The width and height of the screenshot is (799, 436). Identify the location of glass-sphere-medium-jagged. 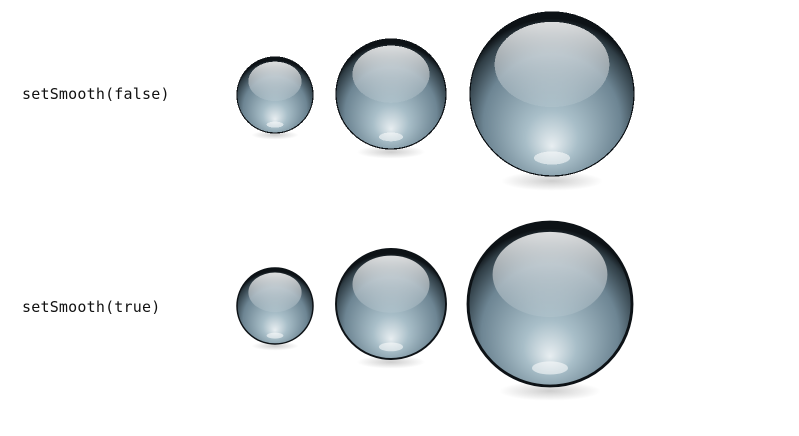
(391, 98).